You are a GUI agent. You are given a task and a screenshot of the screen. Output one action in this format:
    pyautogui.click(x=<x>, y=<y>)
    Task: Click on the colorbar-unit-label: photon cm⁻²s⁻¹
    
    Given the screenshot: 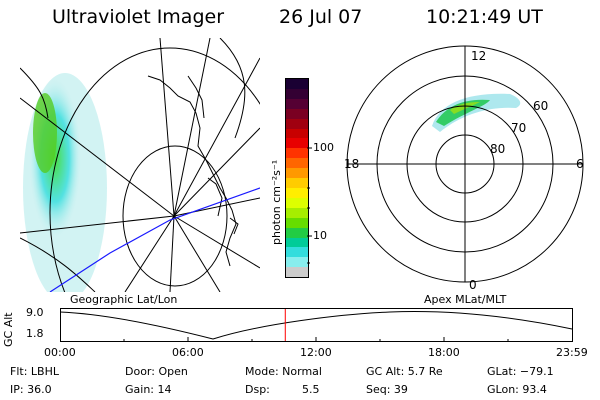 What is the action you would take?
    pyautogui.click(x=276, y=202)
    